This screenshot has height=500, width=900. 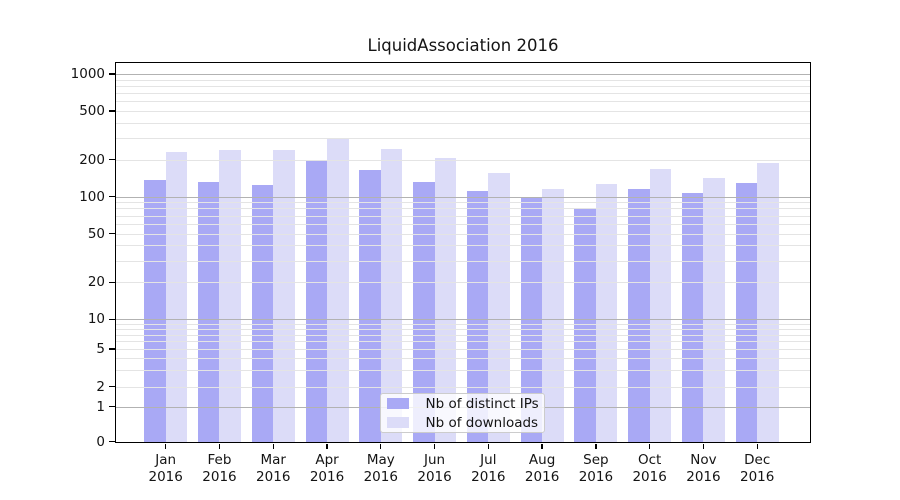 I want to click on x-tick-label-may: May 2016, so click(x=381, y=469).